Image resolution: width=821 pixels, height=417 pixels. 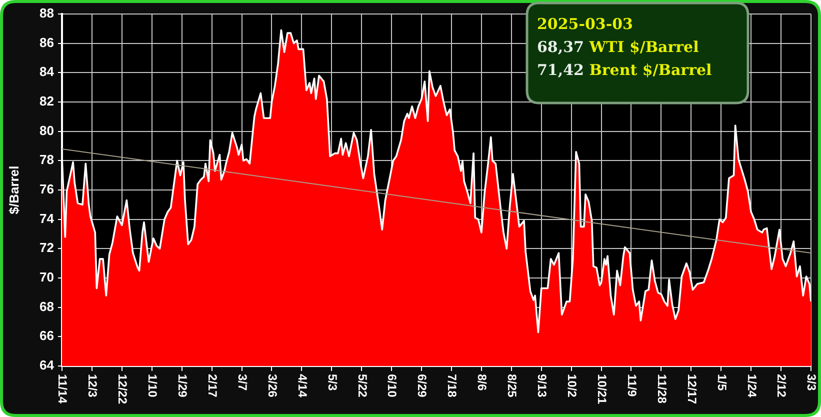 What do you see at coordinates (47, 13) in the screenshot?
I see `y-tick-label: 88` at bounding box center [47, 13].